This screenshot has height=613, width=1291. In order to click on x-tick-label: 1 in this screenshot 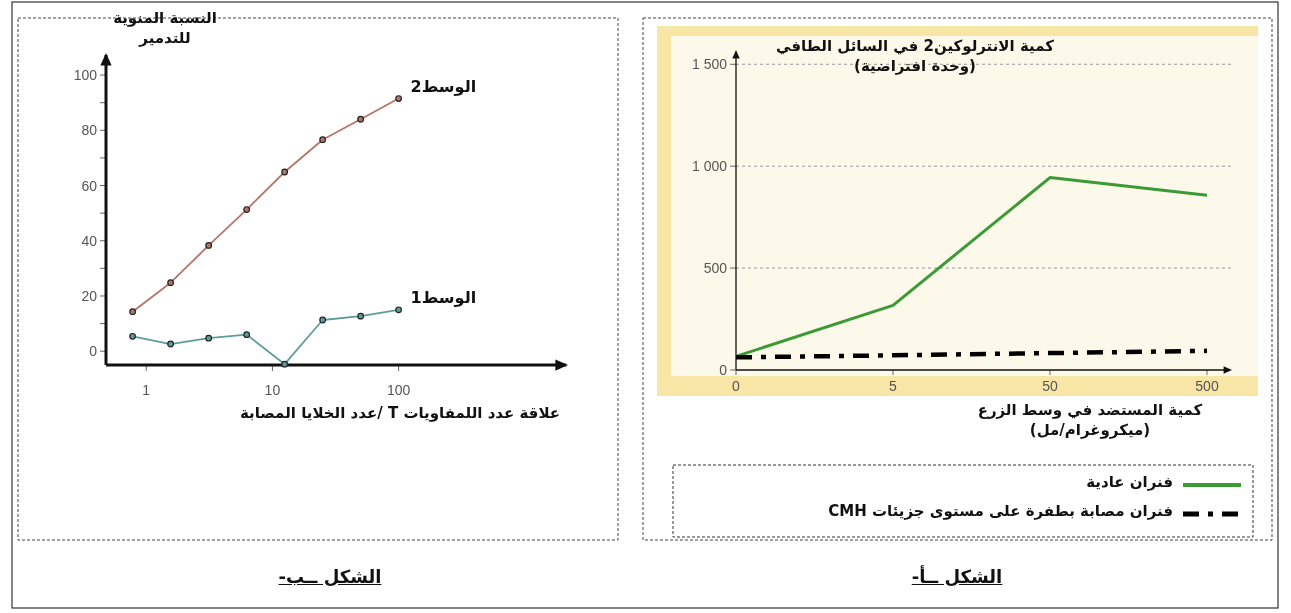, I will do `click(146, 390)`.